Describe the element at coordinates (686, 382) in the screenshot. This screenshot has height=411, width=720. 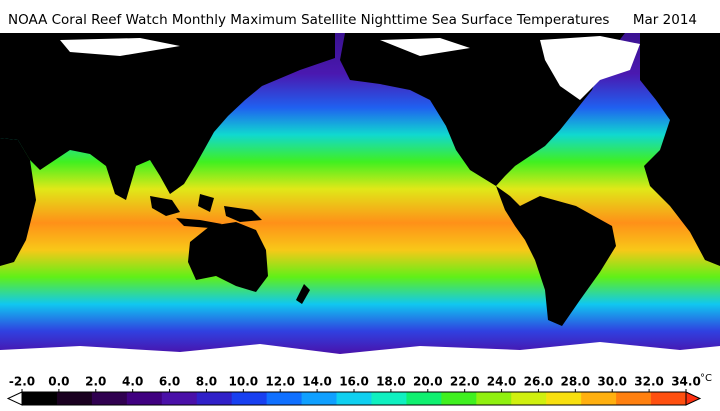
I see `colorbar-tick-label: 34.0` at that location.